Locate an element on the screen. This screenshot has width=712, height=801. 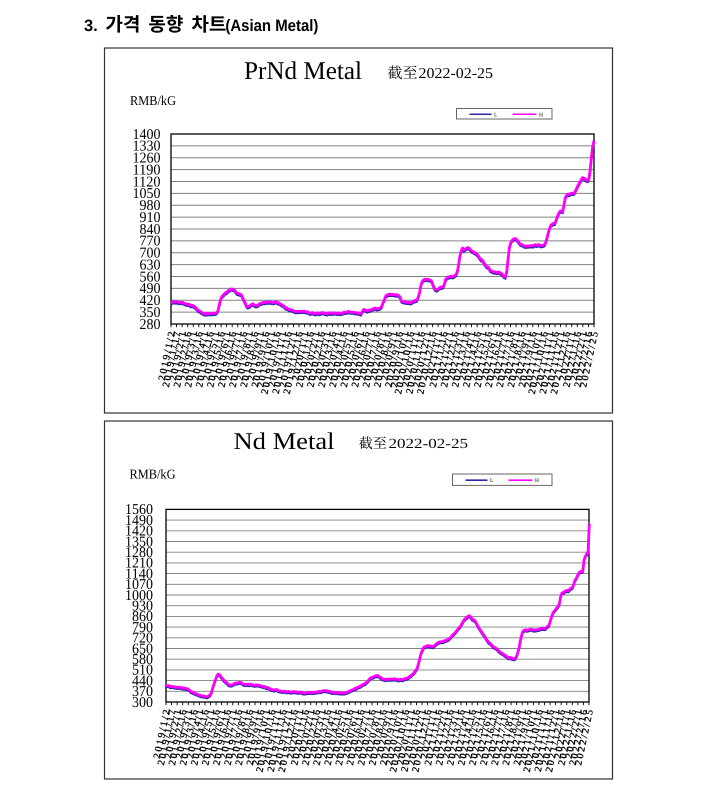
svg-text: 1210 is located at coordinates (139, 564).